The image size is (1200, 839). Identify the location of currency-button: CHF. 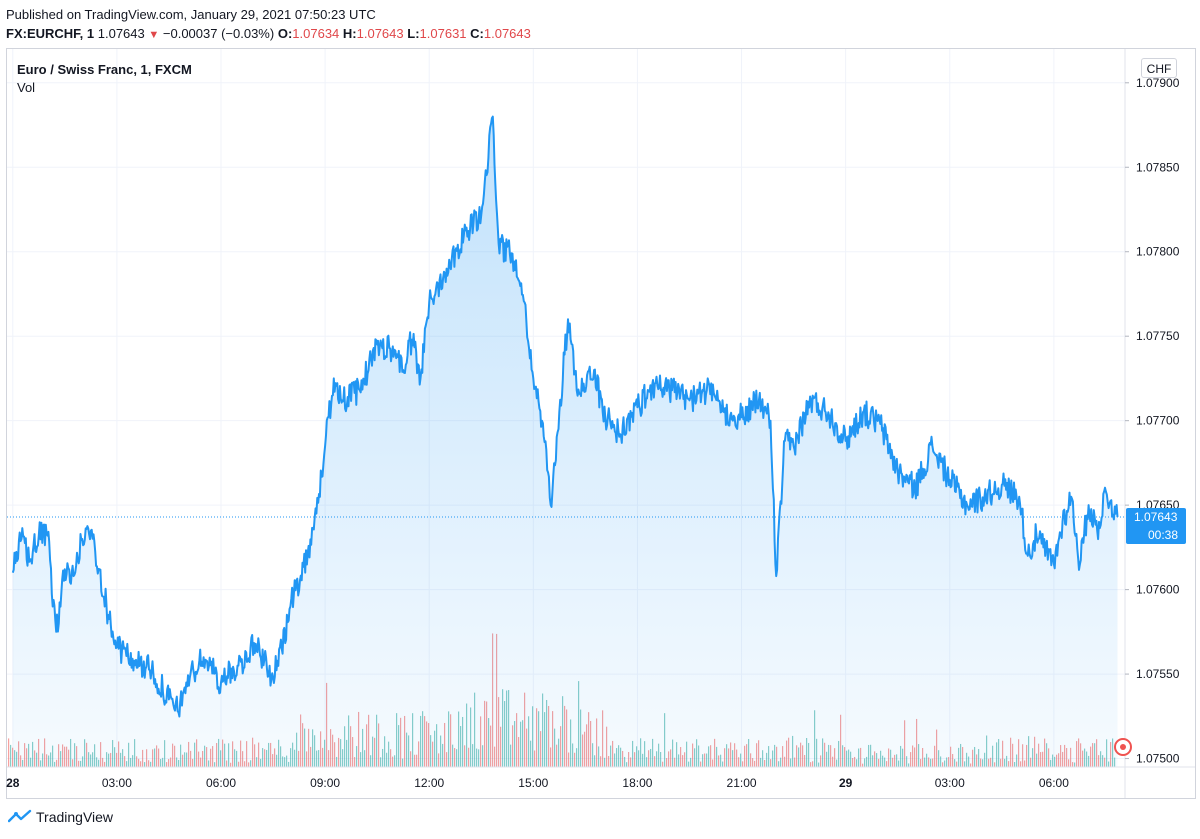
(1159, 68).